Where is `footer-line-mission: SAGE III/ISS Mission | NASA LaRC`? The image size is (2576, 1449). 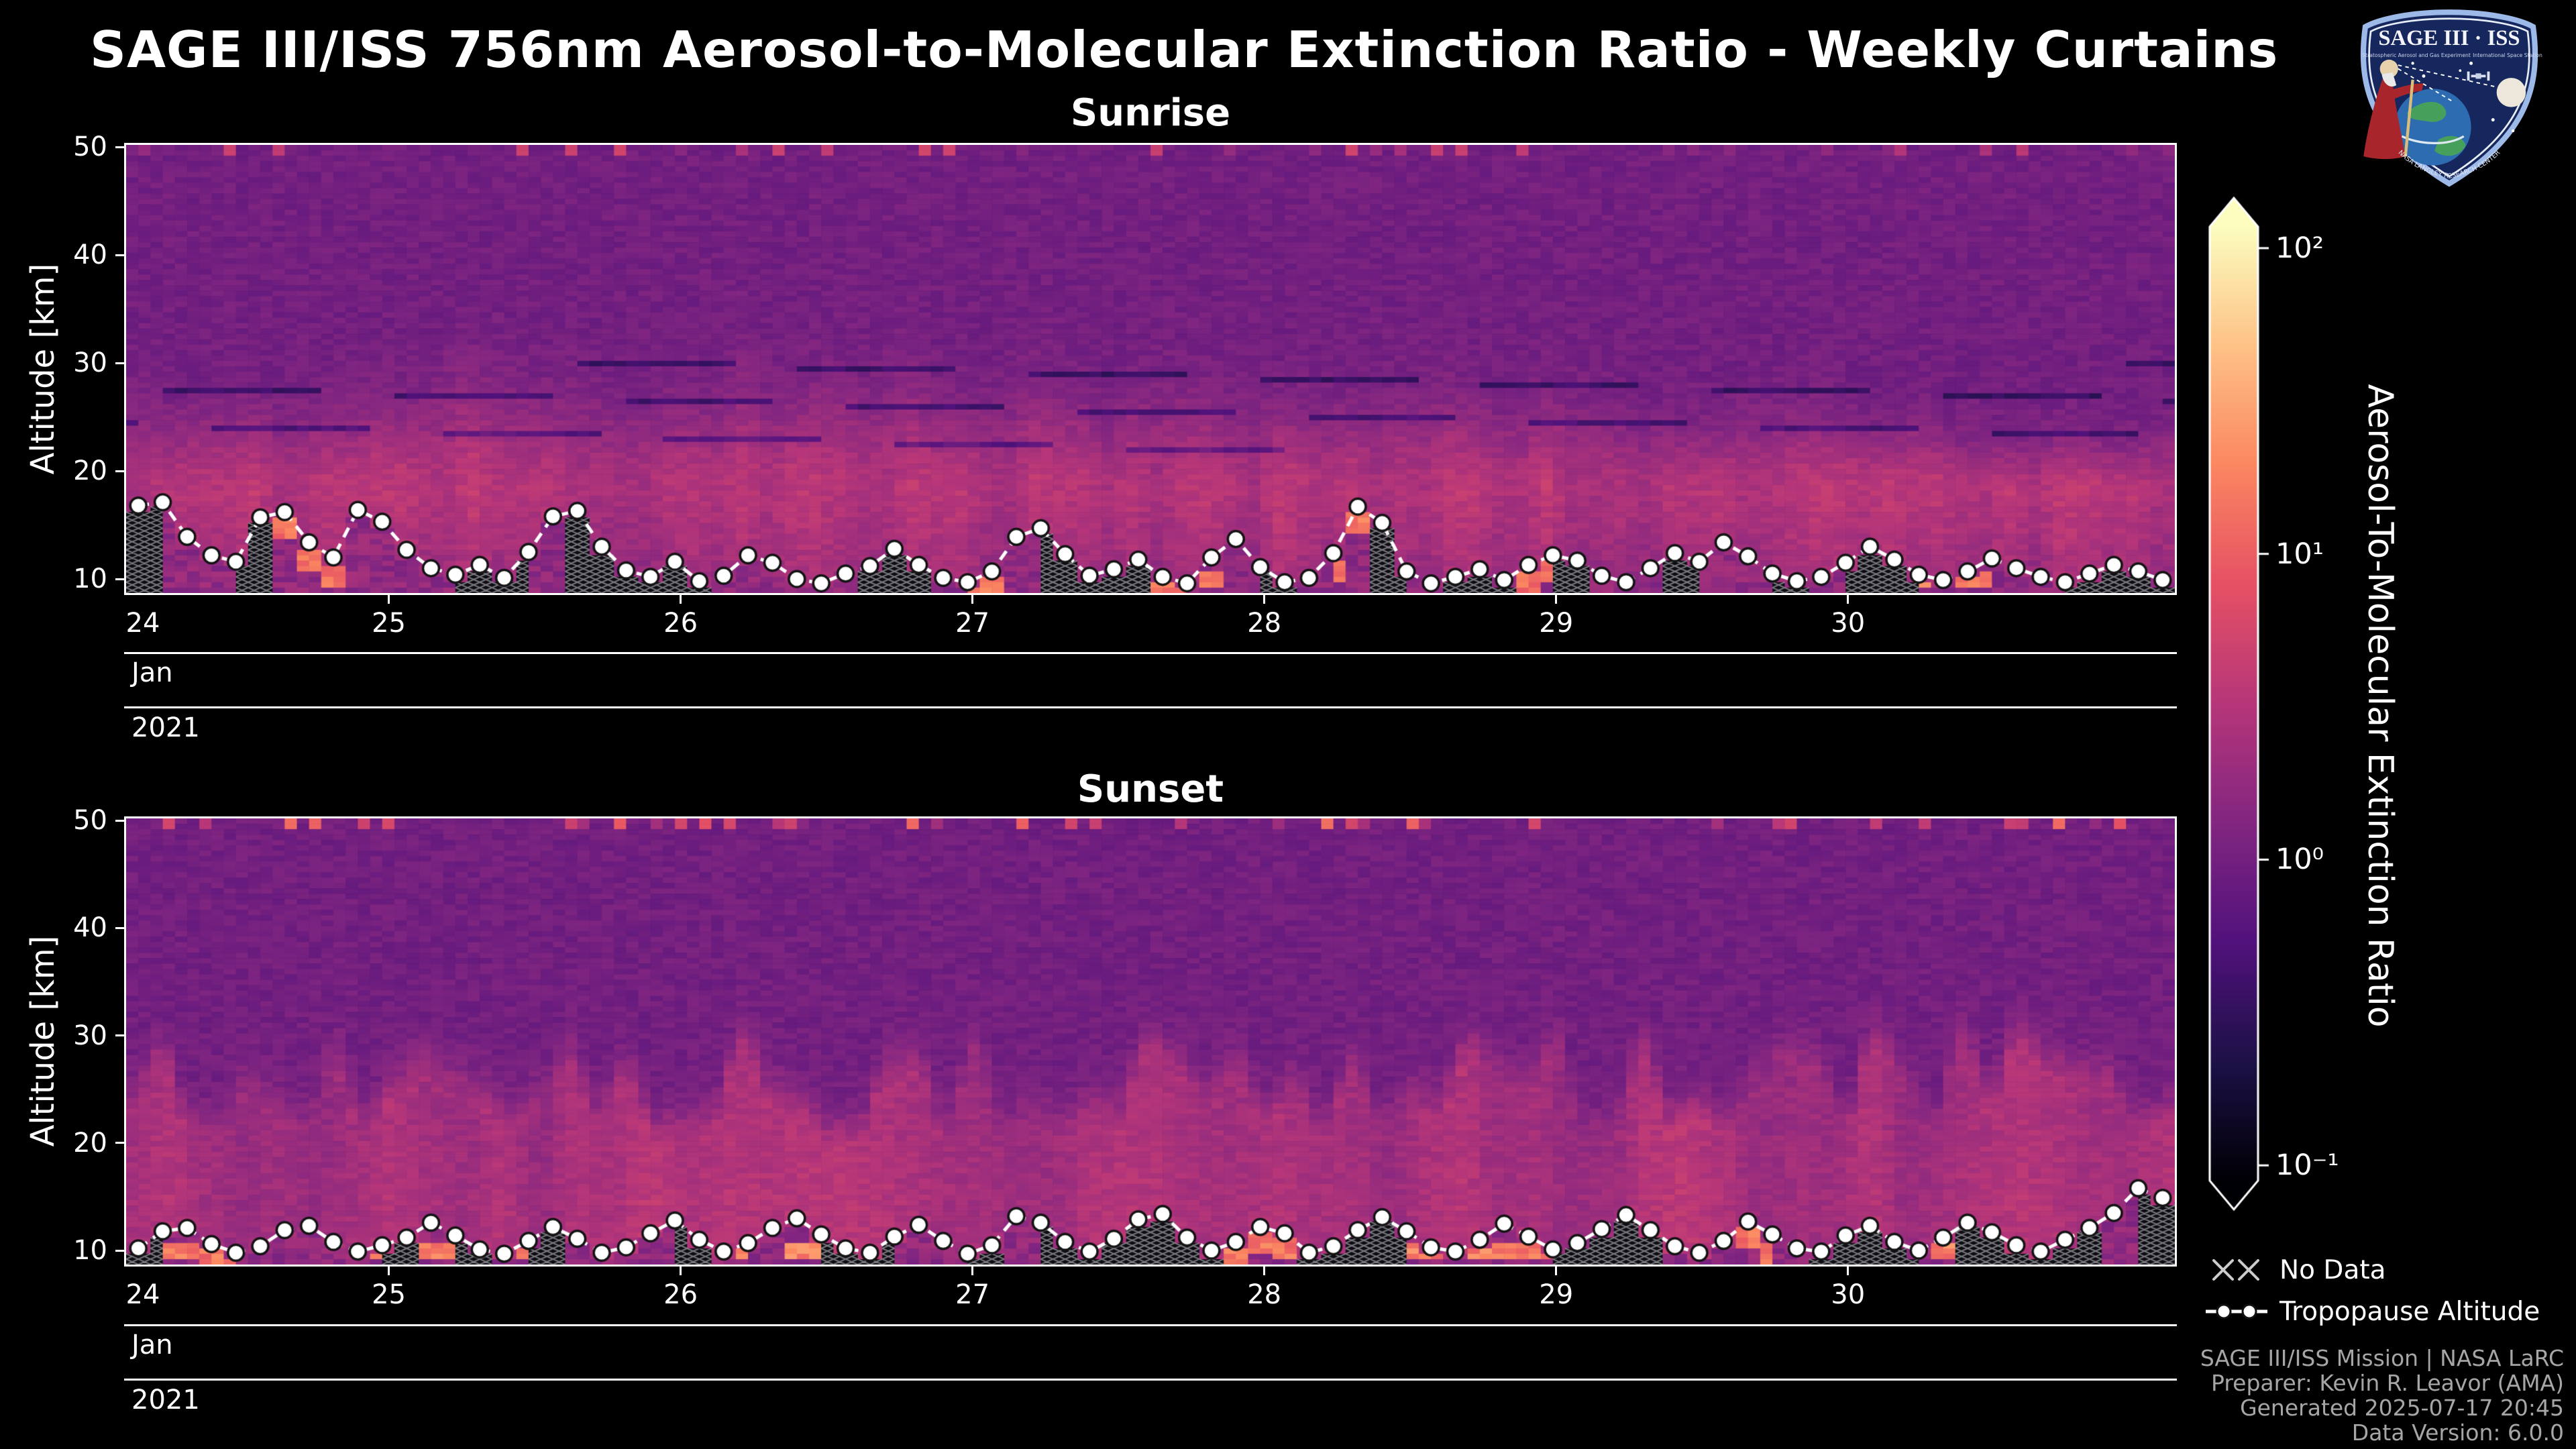
footer-line-mission: SAGE III/ISS Mission | NASA LaRC is located at coordinates (2382, 1358).